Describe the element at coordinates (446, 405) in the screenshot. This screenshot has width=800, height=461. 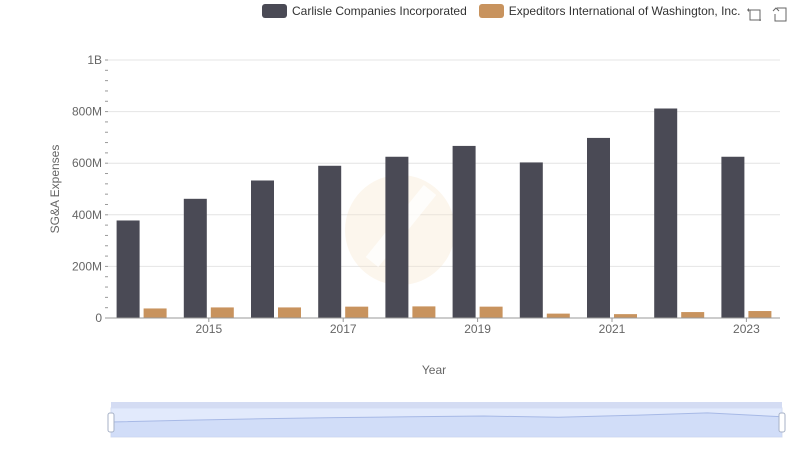
I see `zoom-slider-bar` at that location.